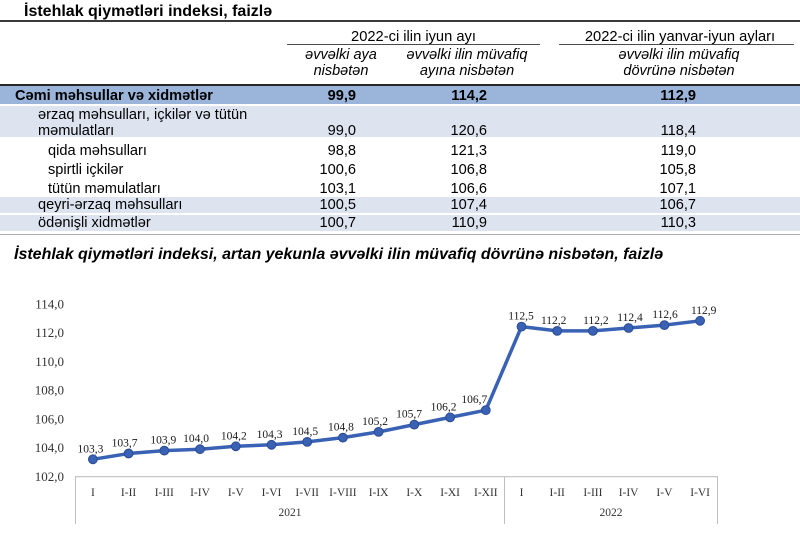 This screenshot has height=543, width=800. Describe the element at coordinates (49, 303) in the screenshot. I see `svg-text: 114,0` at that location.